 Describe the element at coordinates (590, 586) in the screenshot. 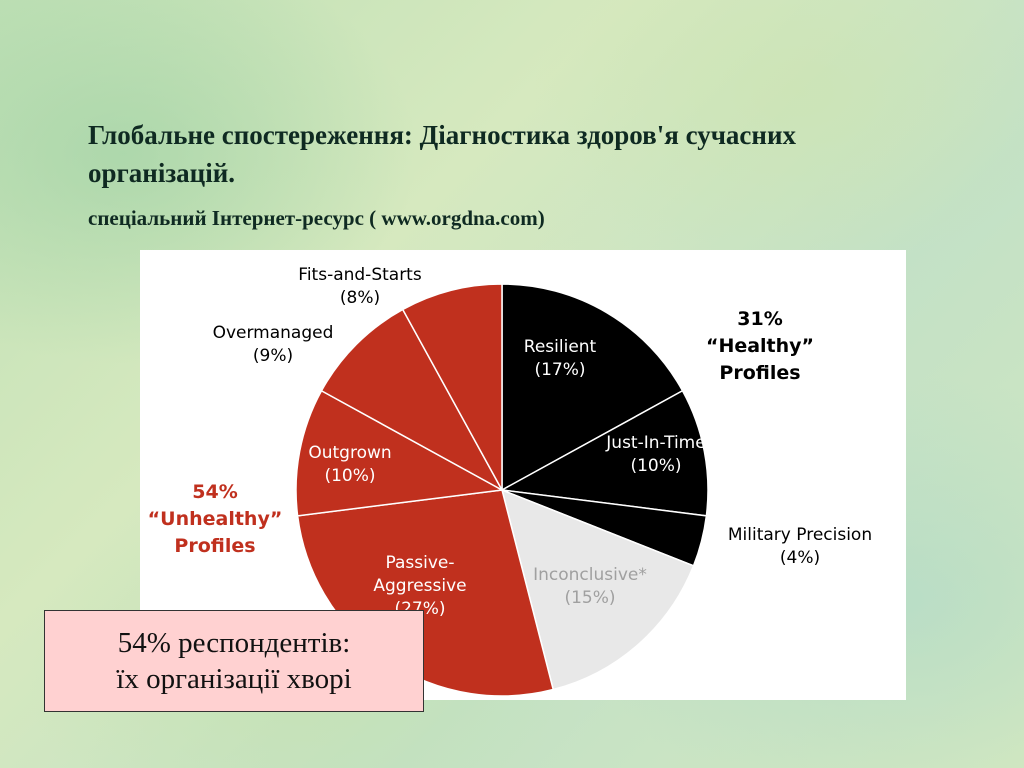

I see `slice-label-inconclusive: Inconclusive* (15%)` at that location.